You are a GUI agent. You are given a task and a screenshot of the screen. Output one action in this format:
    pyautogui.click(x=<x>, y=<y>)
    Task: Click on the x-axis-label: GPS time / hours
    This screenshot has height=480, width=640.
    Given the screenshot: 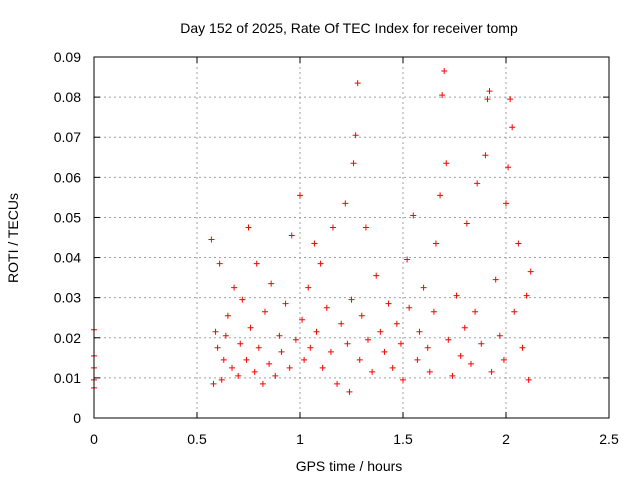 What is the action you would take?
    pyautogui.click(x=349, y=466)
    